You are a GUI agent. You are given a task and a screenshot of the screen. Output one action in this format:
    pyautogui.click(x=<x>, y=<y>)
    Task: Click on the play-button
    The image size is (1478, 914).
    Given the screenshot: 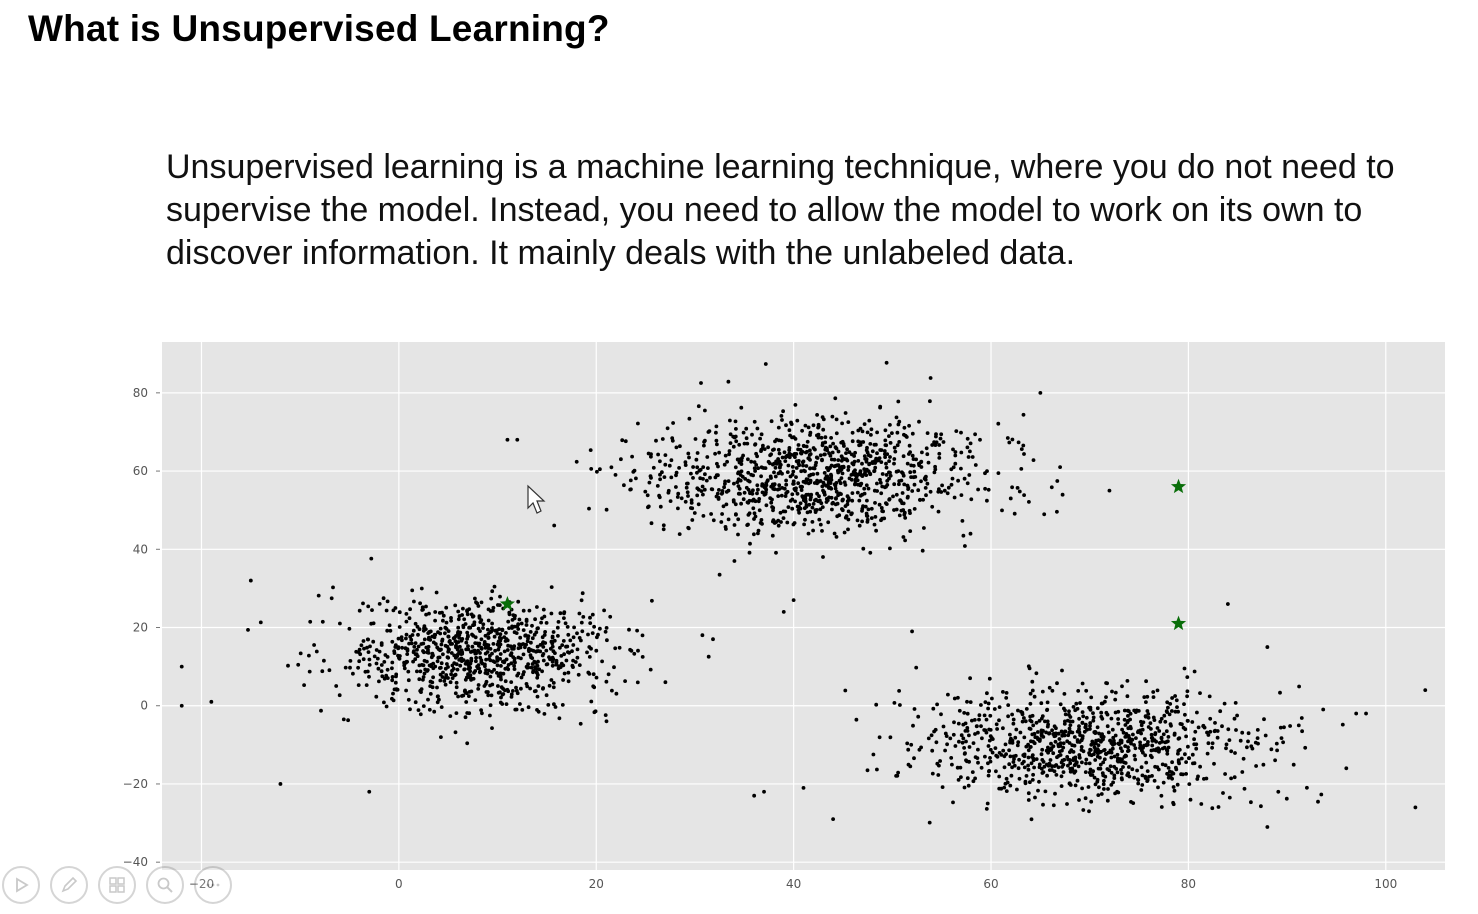 What is the action you would take?
    pyautogui.click(x=21, y=885)
    